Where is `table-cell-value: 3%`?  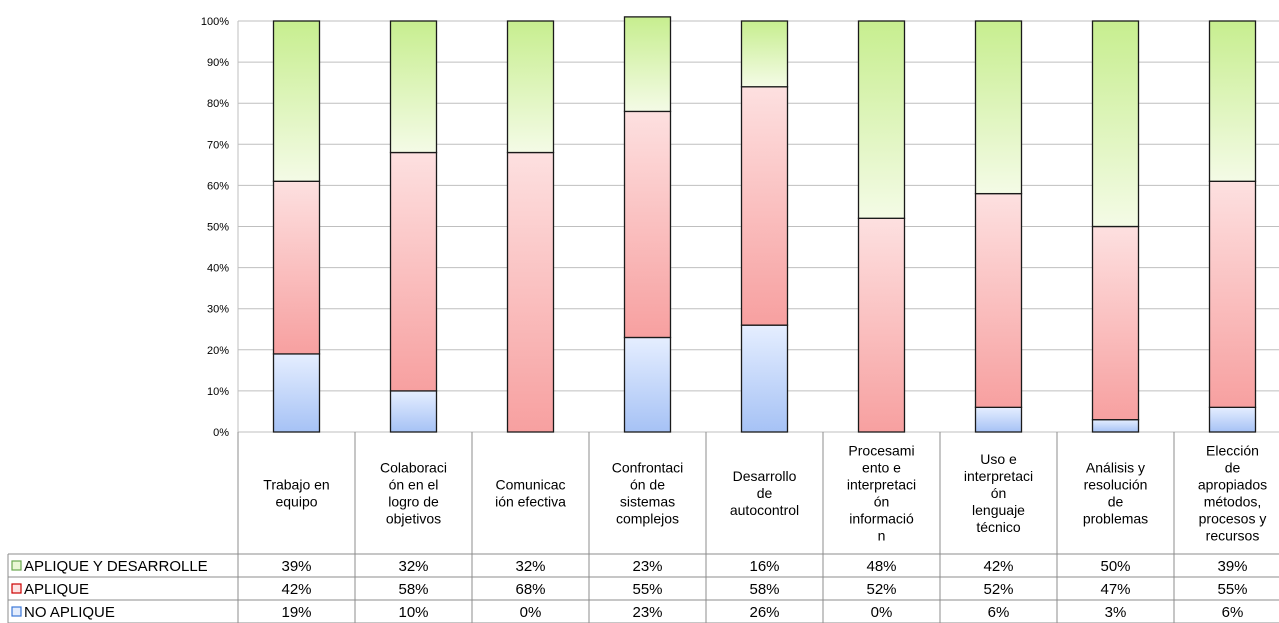 table-cell-value: 3% is located at coordinates (1116, 612).